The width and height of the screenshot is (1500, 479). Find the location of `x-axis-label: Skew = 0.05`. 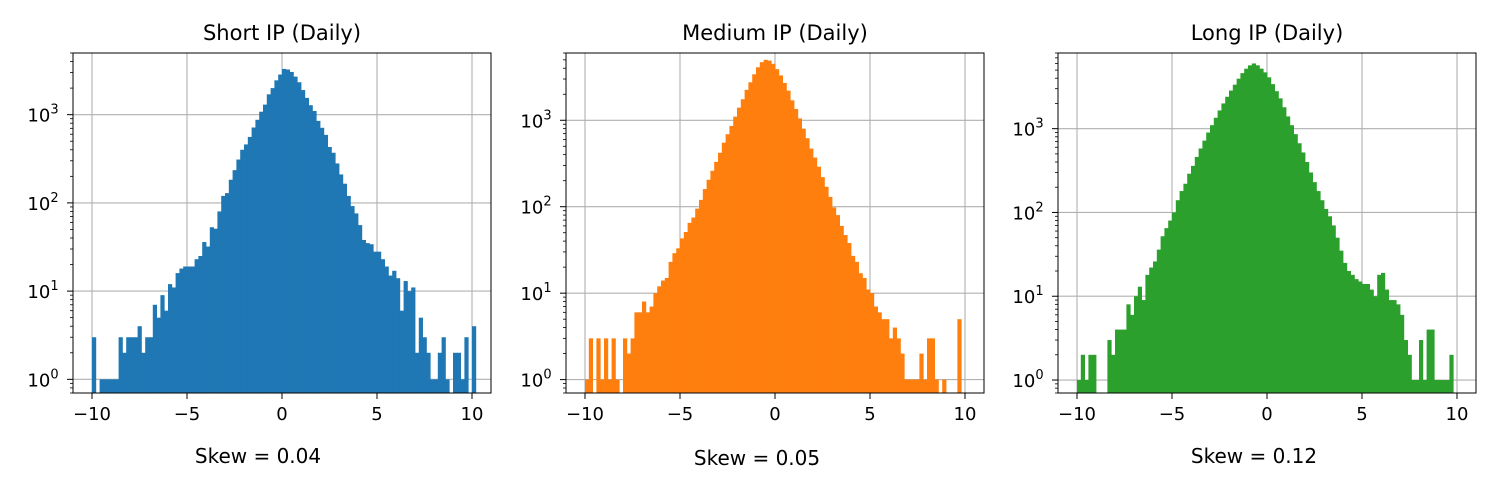

x-axis-label: Skew = 0.05 is located at coordinates (757, 458).